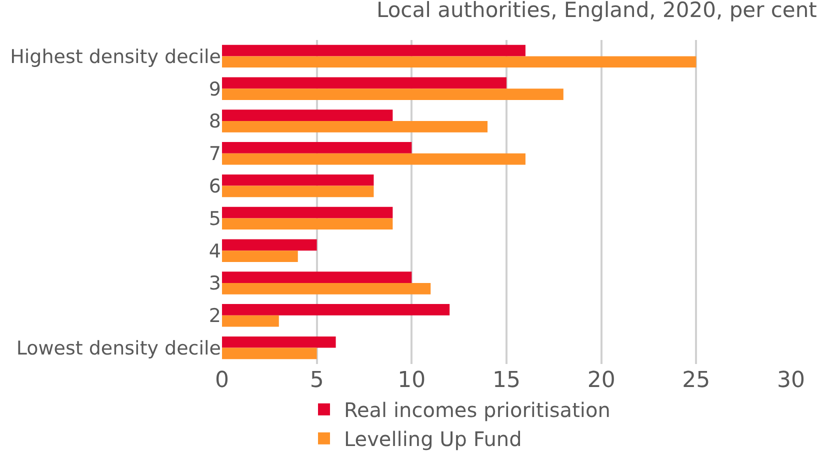 This screenshot has height=468, width=821. I want to click on x-tick-label: 25, so click(696, 380).